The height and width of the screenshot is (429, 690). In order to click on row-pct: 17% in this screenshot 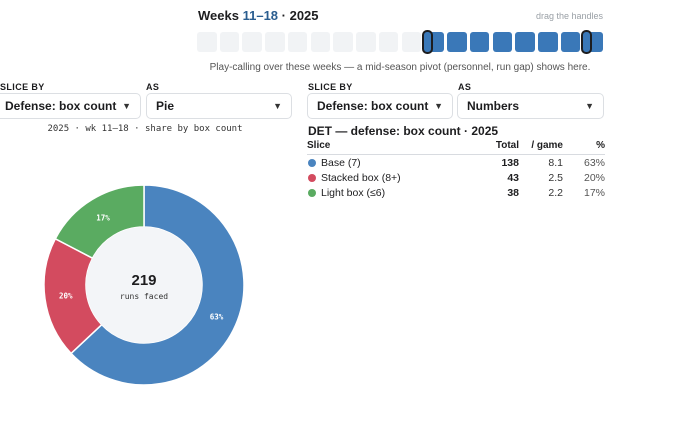, I will do `click(594, 193)`.